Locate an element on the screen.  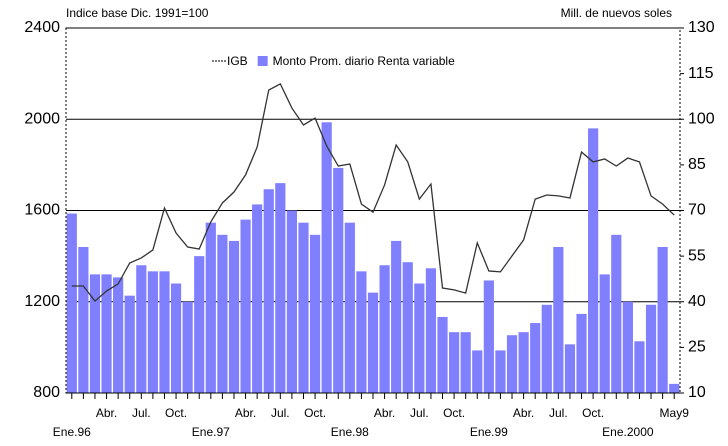
y2-tick-label: 85 is located at coordinates (697, 164).